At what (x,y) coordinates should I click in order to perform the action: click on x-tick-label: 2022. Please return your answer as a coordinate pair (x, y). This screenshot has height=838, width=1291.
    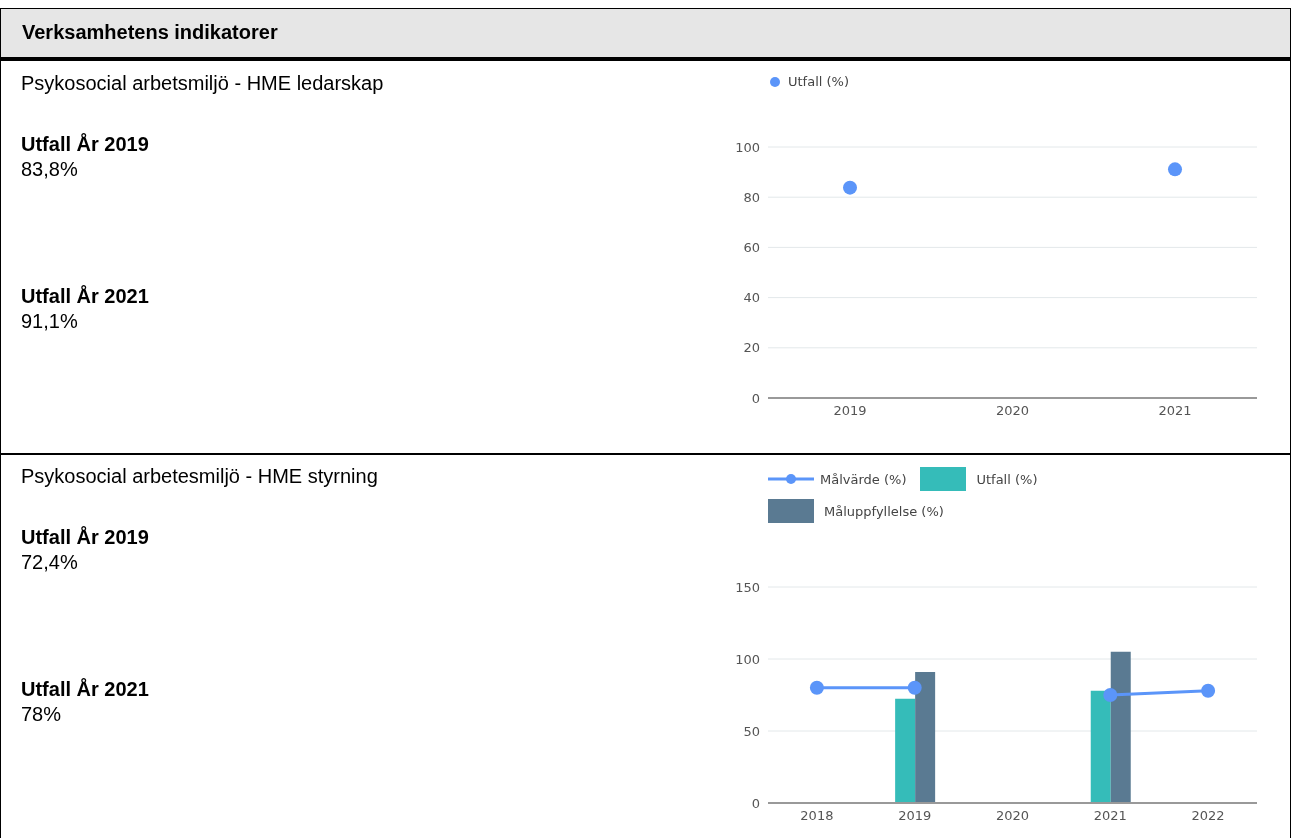
    Looking at the image, I should click on (1208, 816).